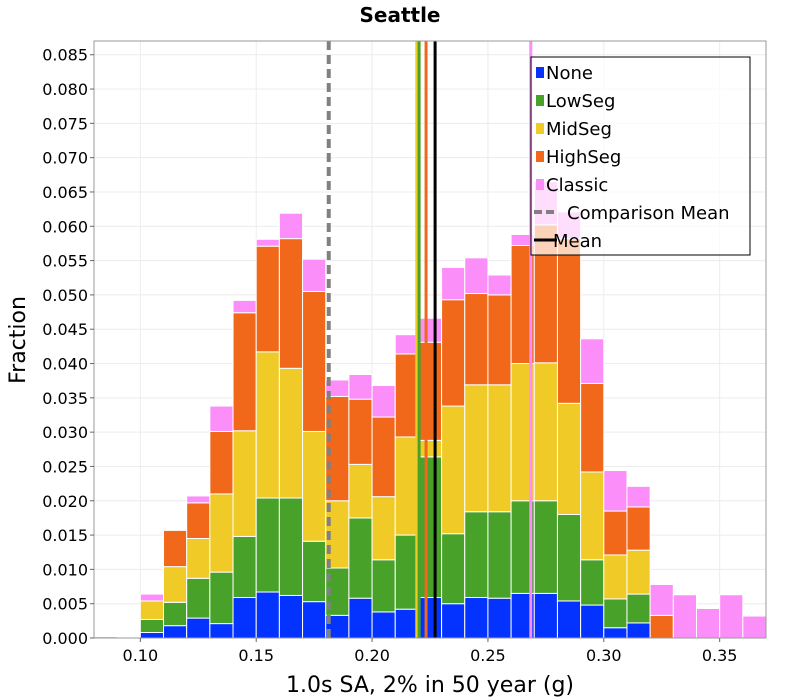  I want to click on legend-label: None, so click(569, 73).